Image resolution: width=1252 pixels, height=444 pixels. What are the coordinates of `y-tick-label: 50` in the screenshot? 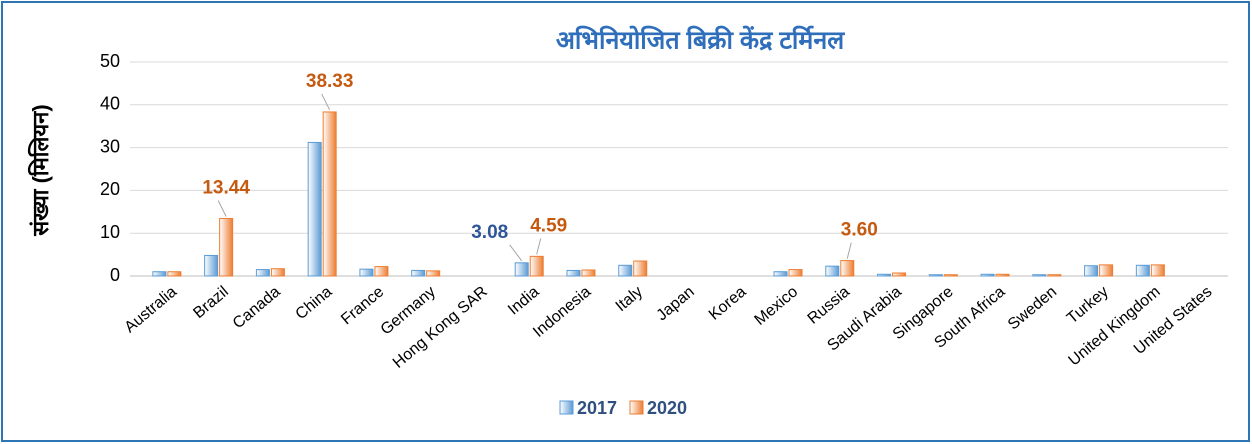 It's located at (110, 61).